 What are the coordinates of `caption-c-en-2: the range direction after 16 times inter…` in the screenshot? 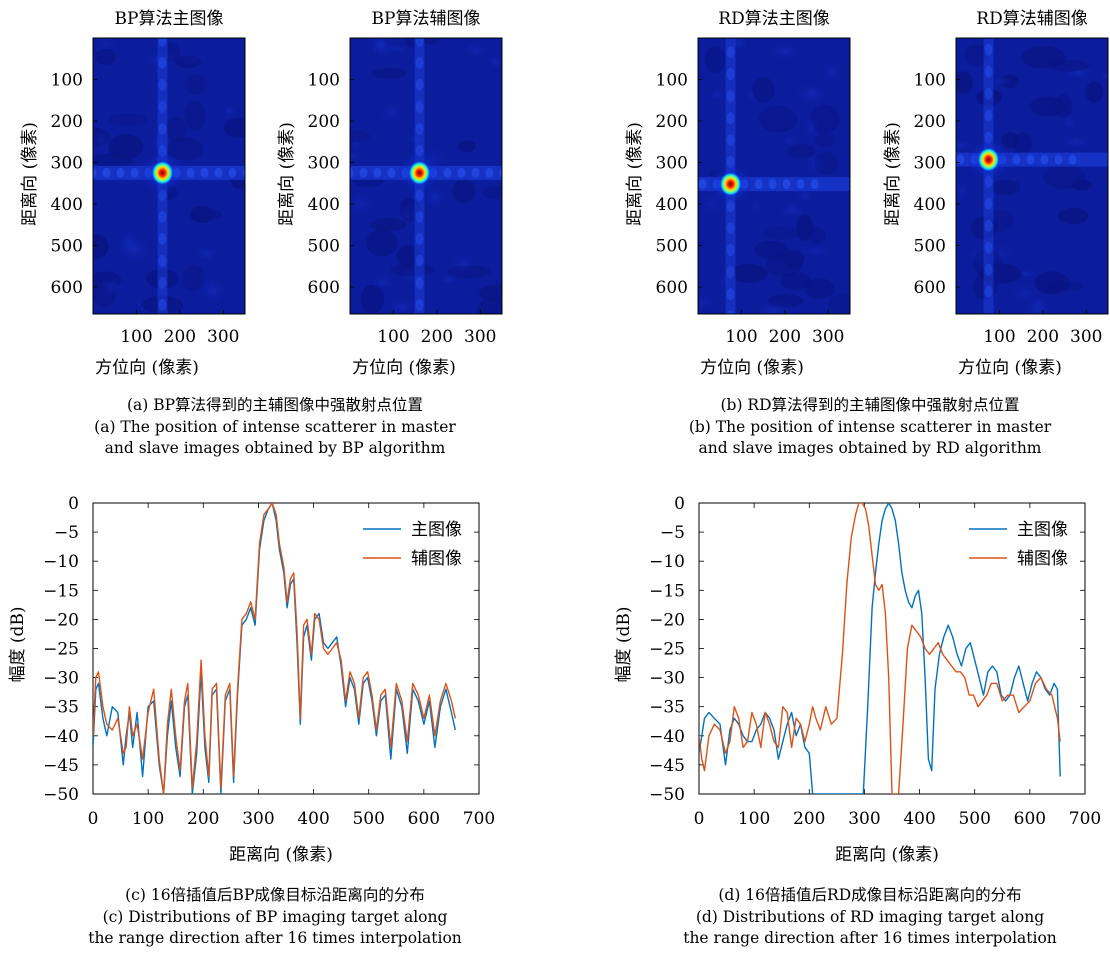 It's located at (275, 938).